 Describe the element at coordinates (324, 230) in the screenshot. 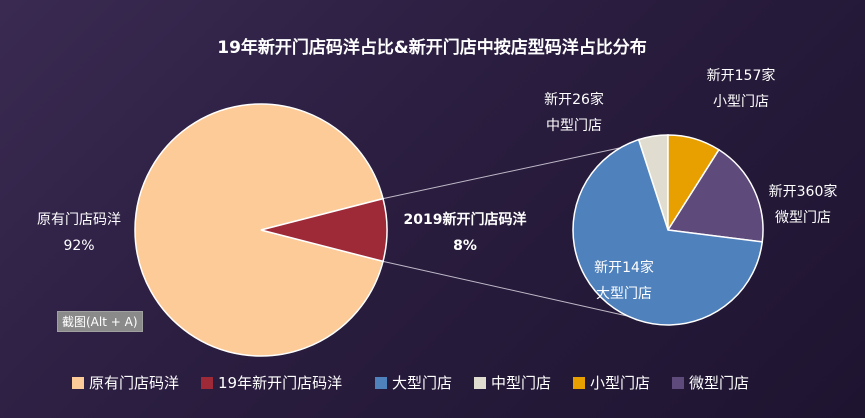

I see `slice-new-stores-2019` at that location.